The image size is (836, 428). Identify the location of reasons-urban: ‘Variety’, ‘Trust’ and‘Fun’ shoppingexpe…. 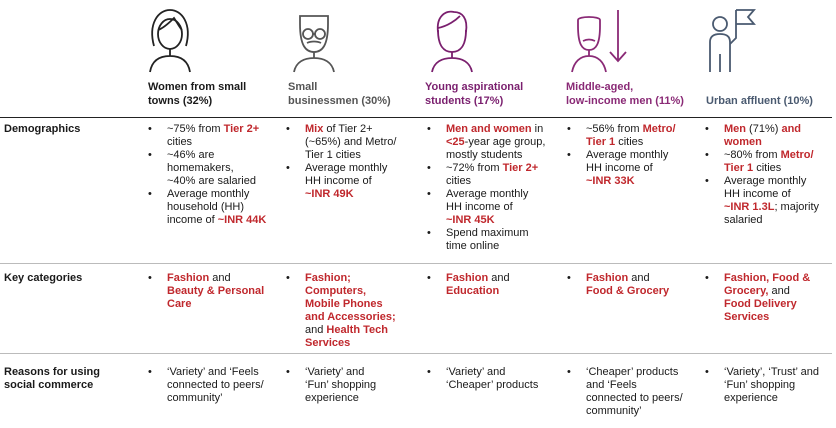
(768, 385).